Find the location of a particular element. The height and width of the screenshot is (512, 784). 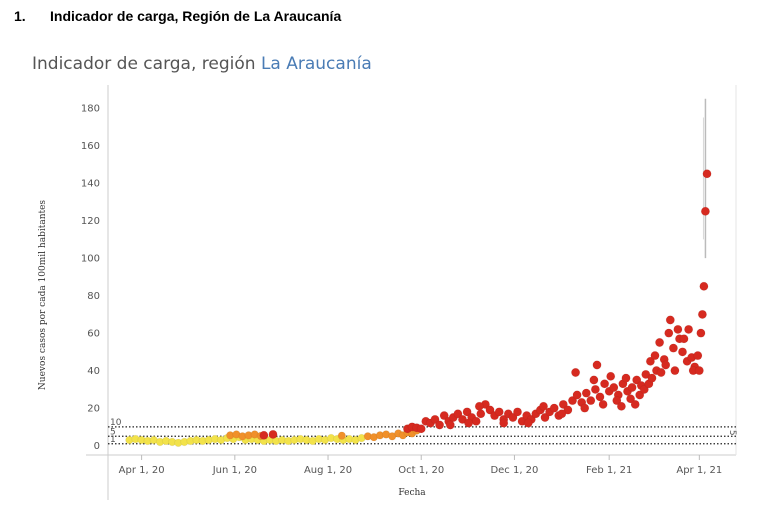

x-axis-title: Fecha is located at coordinates (412, 493).